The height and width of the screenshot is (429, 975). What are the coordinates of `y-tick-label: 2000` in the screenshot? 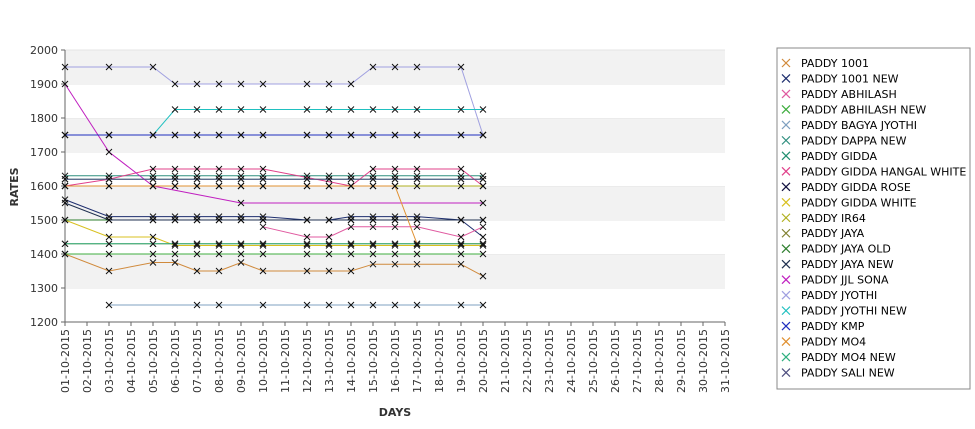 It's located at (44, 50).